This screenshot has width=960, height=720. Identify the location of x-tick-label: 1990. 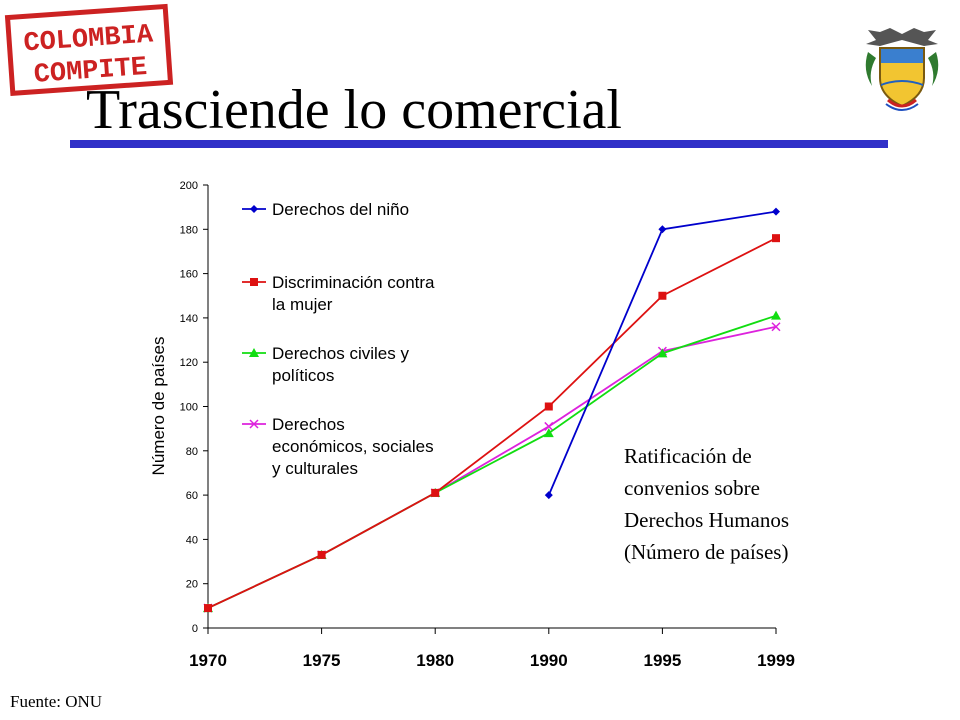
(549, 660).